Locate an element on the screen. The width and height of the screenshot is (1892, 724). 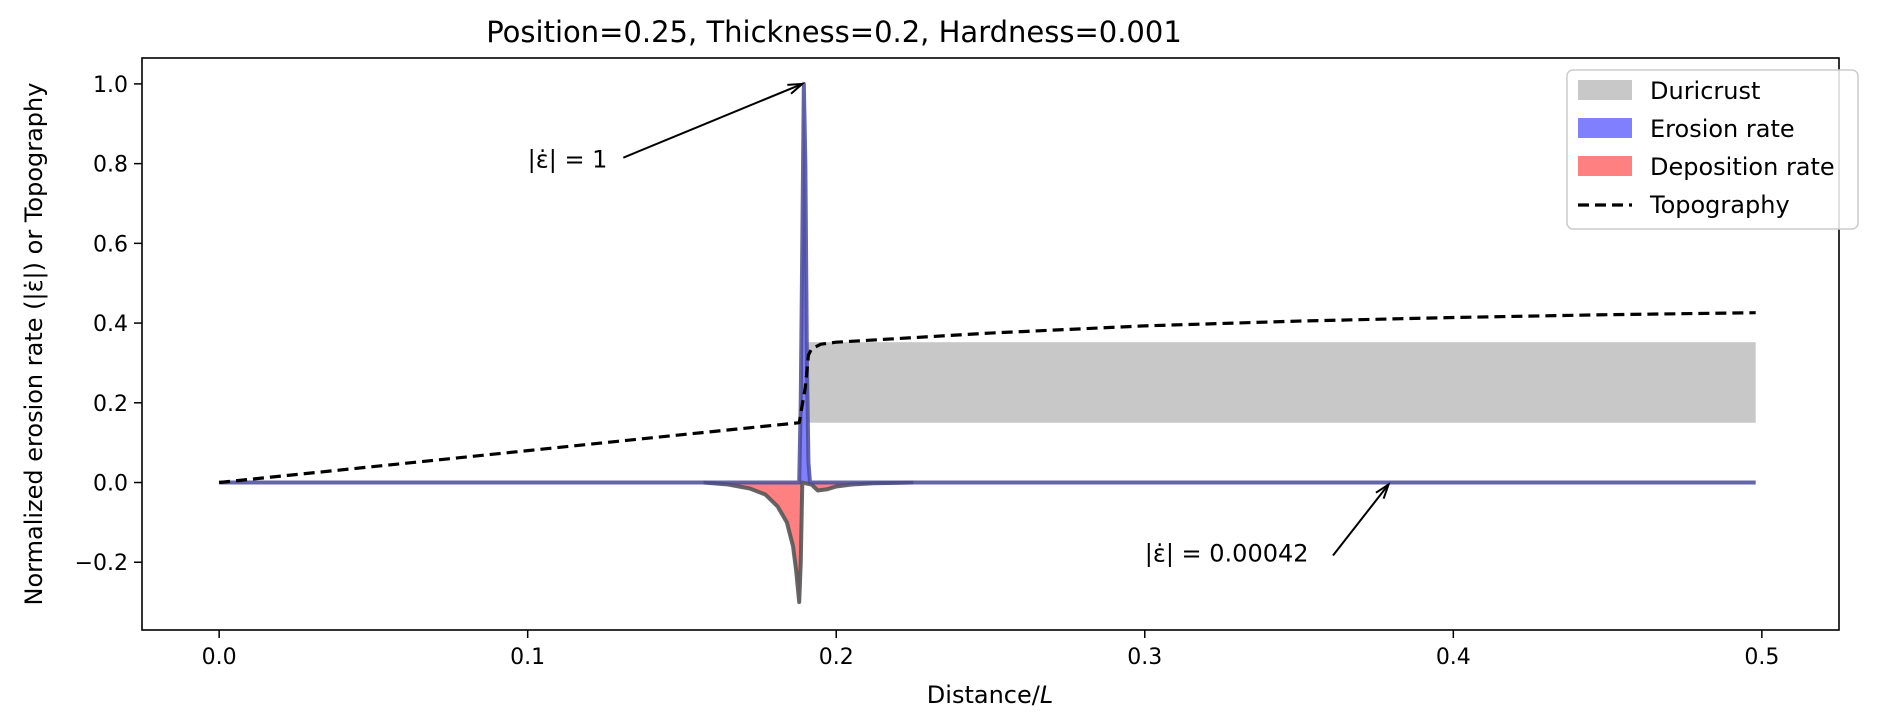
y-axis: −0.2 0.0 0.2 0.4 0.6 0.8 1.0 is located at coordinates (108, 324).